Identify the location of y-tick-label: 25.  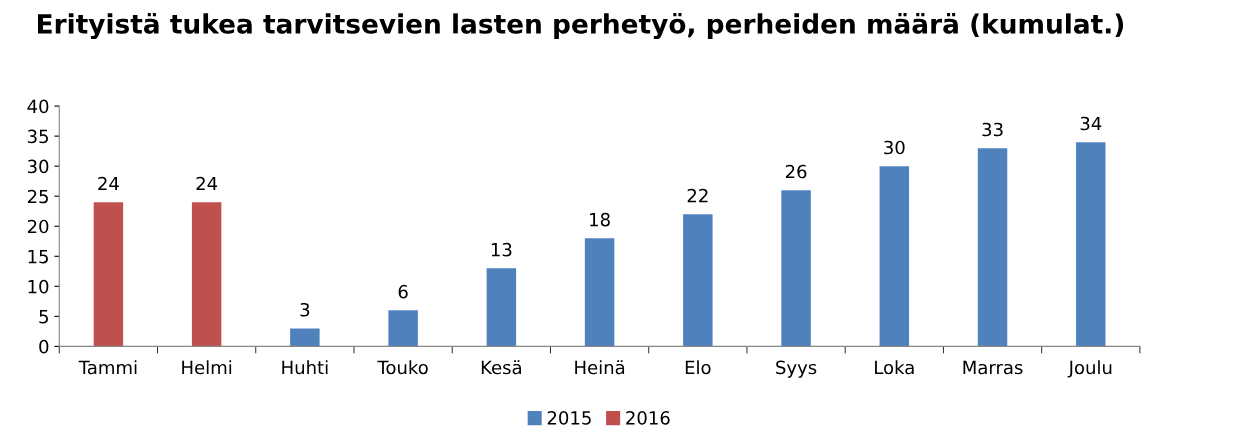
(37, 196).